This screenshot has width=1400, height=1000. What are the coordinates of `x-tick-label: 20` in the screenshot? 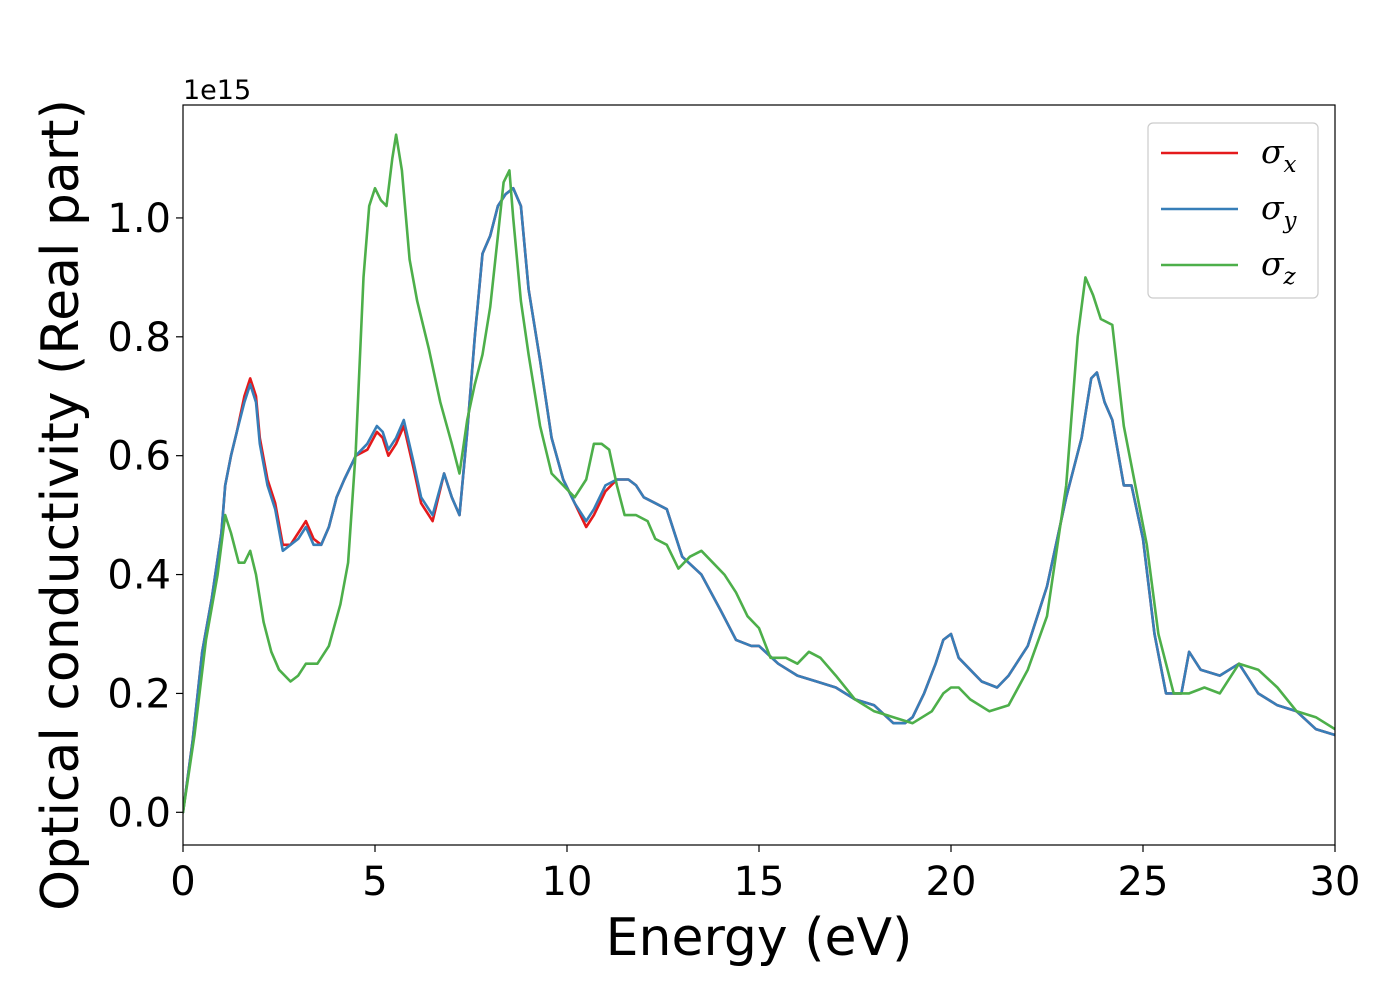 It's located at (951, 882).